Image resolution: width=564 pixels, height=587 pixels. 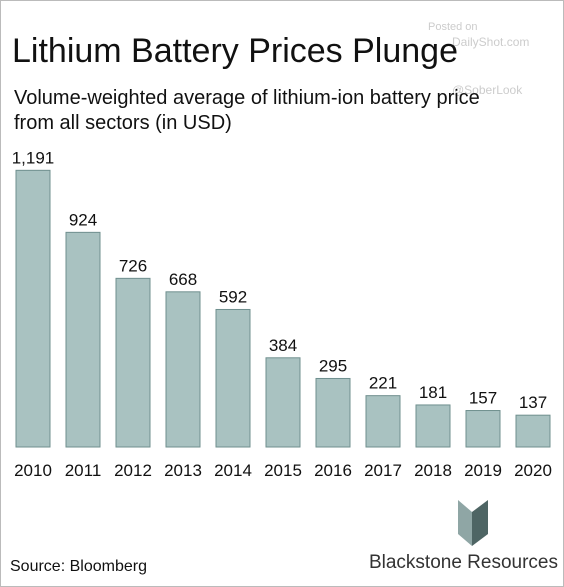 What do you see at coordinates (233, 470) in the screenshot?
I see `x-tick-label: 2014` at bounding box center [233, 470].